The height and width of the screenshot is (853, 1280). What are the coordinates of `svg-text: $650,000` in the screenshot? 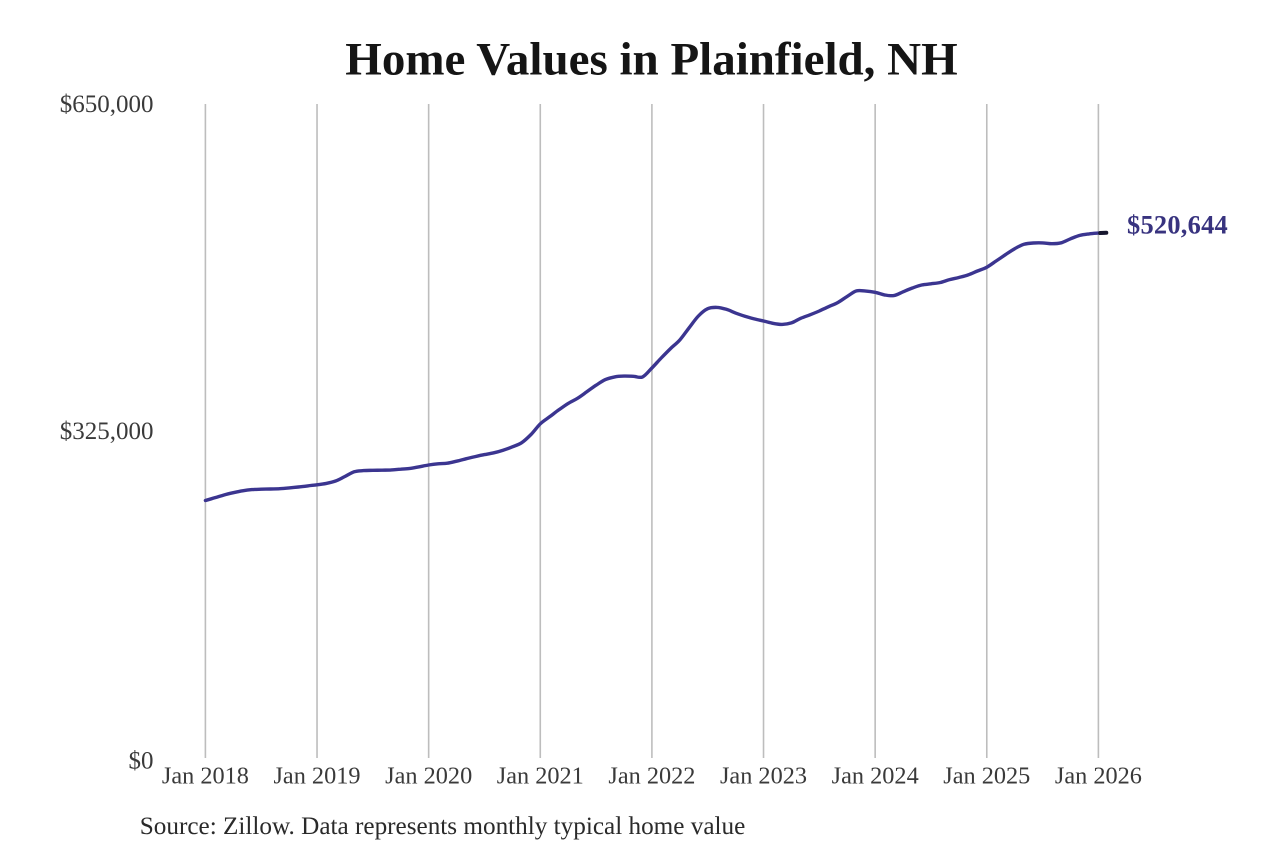 It's located at (107, 104).